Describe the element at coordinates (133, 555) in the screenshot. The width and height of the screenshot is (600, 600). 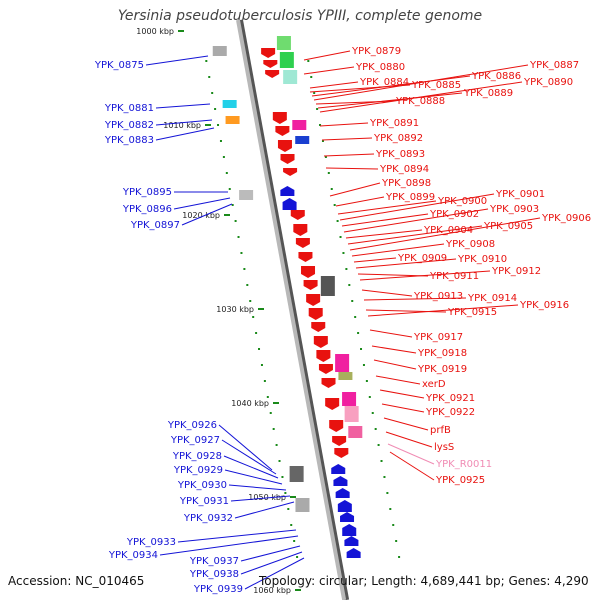
I see `gene-label: YPK_0934` at that location.